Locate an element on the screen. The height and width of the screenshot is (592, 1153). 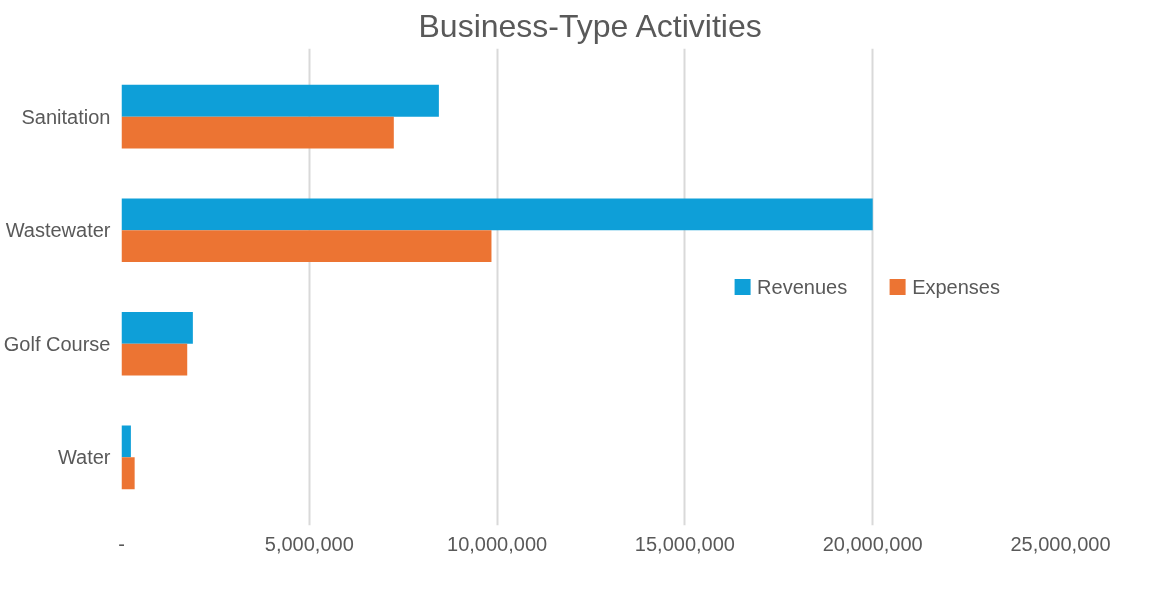
x-tick-label: 5,000,000 is located at coordinates (309, 543).